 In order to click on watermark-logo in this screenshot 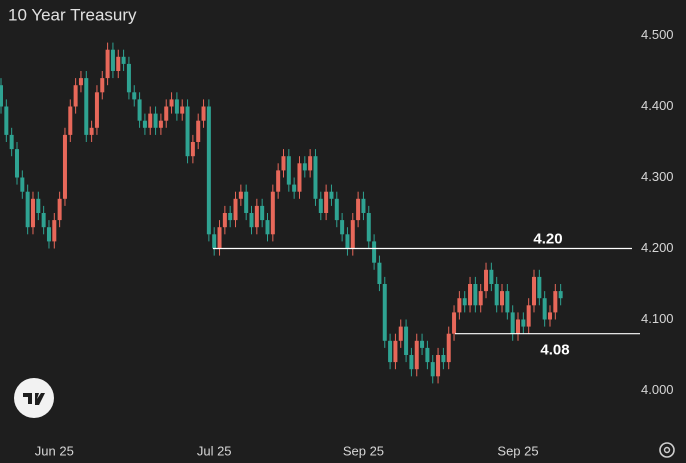, I will do `click(34, 398)`.